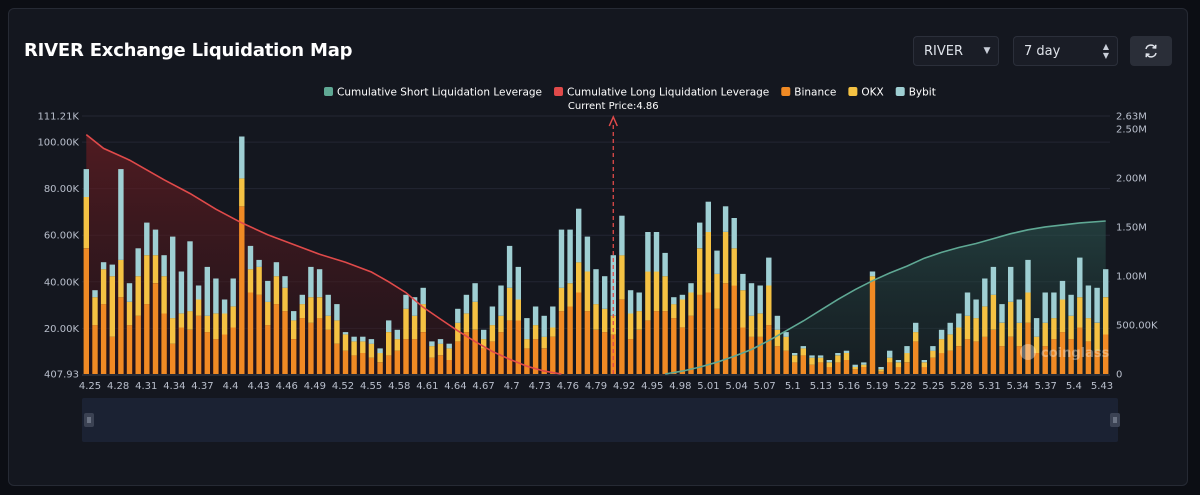  Describe the element at coordinates (58, 117) in the screenshot. I see `y-left-tick: 111.21K` at that location.